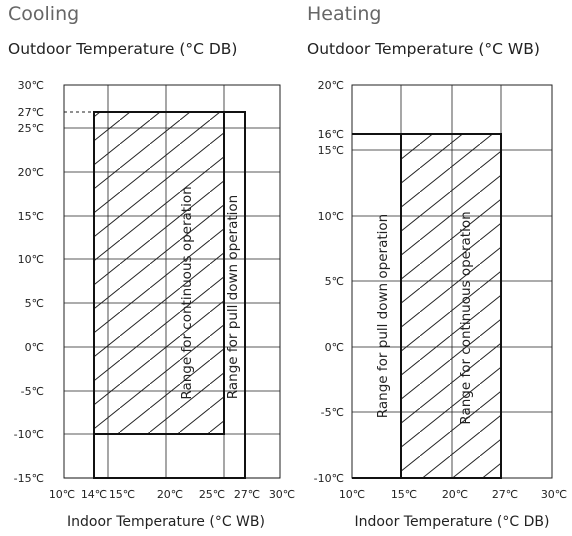 The height and width of the screenshot is (536, 572). I want to click on heating-ytick-15: 15℃, so click(331, 150).